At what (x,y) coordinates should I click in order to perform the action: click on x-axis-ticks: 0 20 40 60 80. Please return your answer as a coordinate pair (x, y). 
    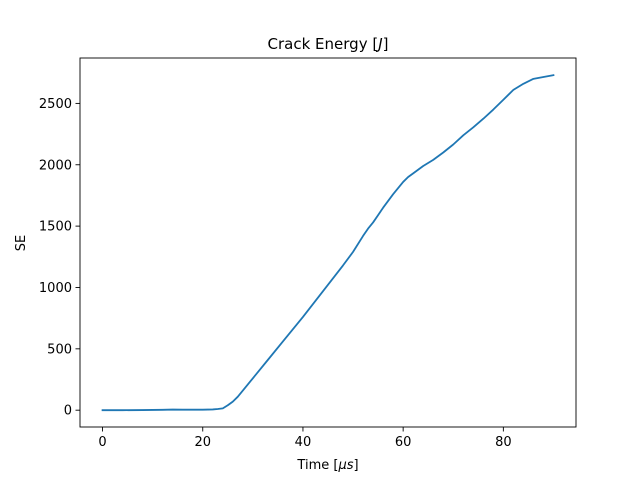
    Looking at the image, I should click on (305, 438).